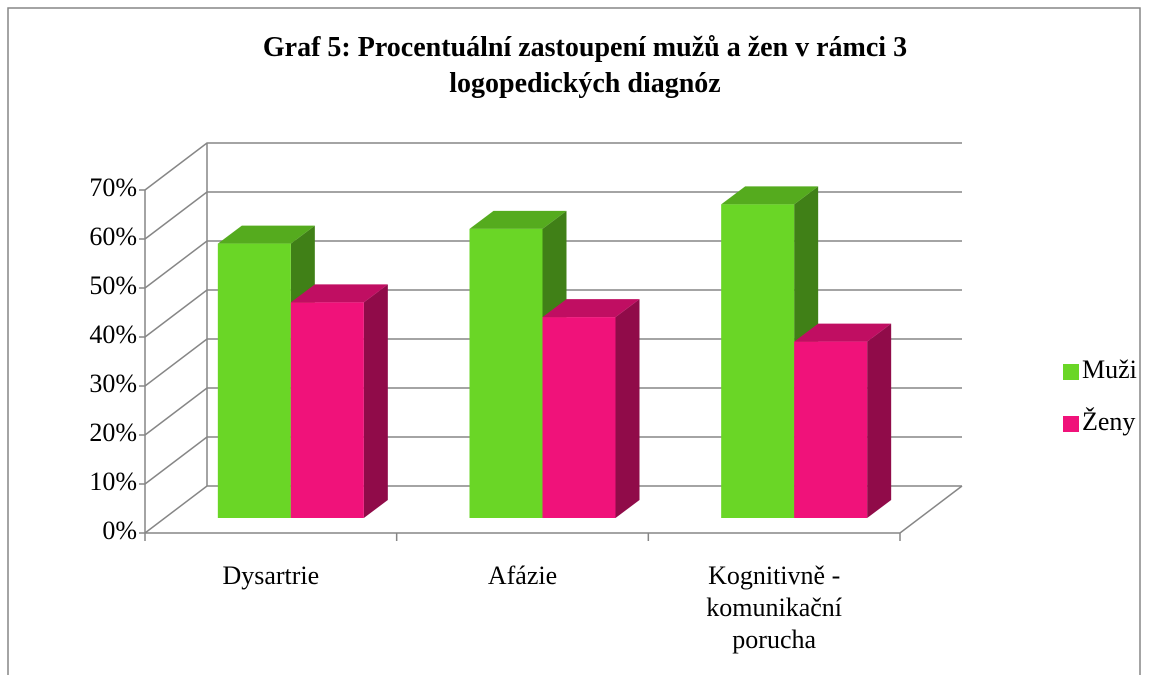 This screenshot has width=1149, height=675. I want to click on y-tick-label: 10%, so click(113, 481).